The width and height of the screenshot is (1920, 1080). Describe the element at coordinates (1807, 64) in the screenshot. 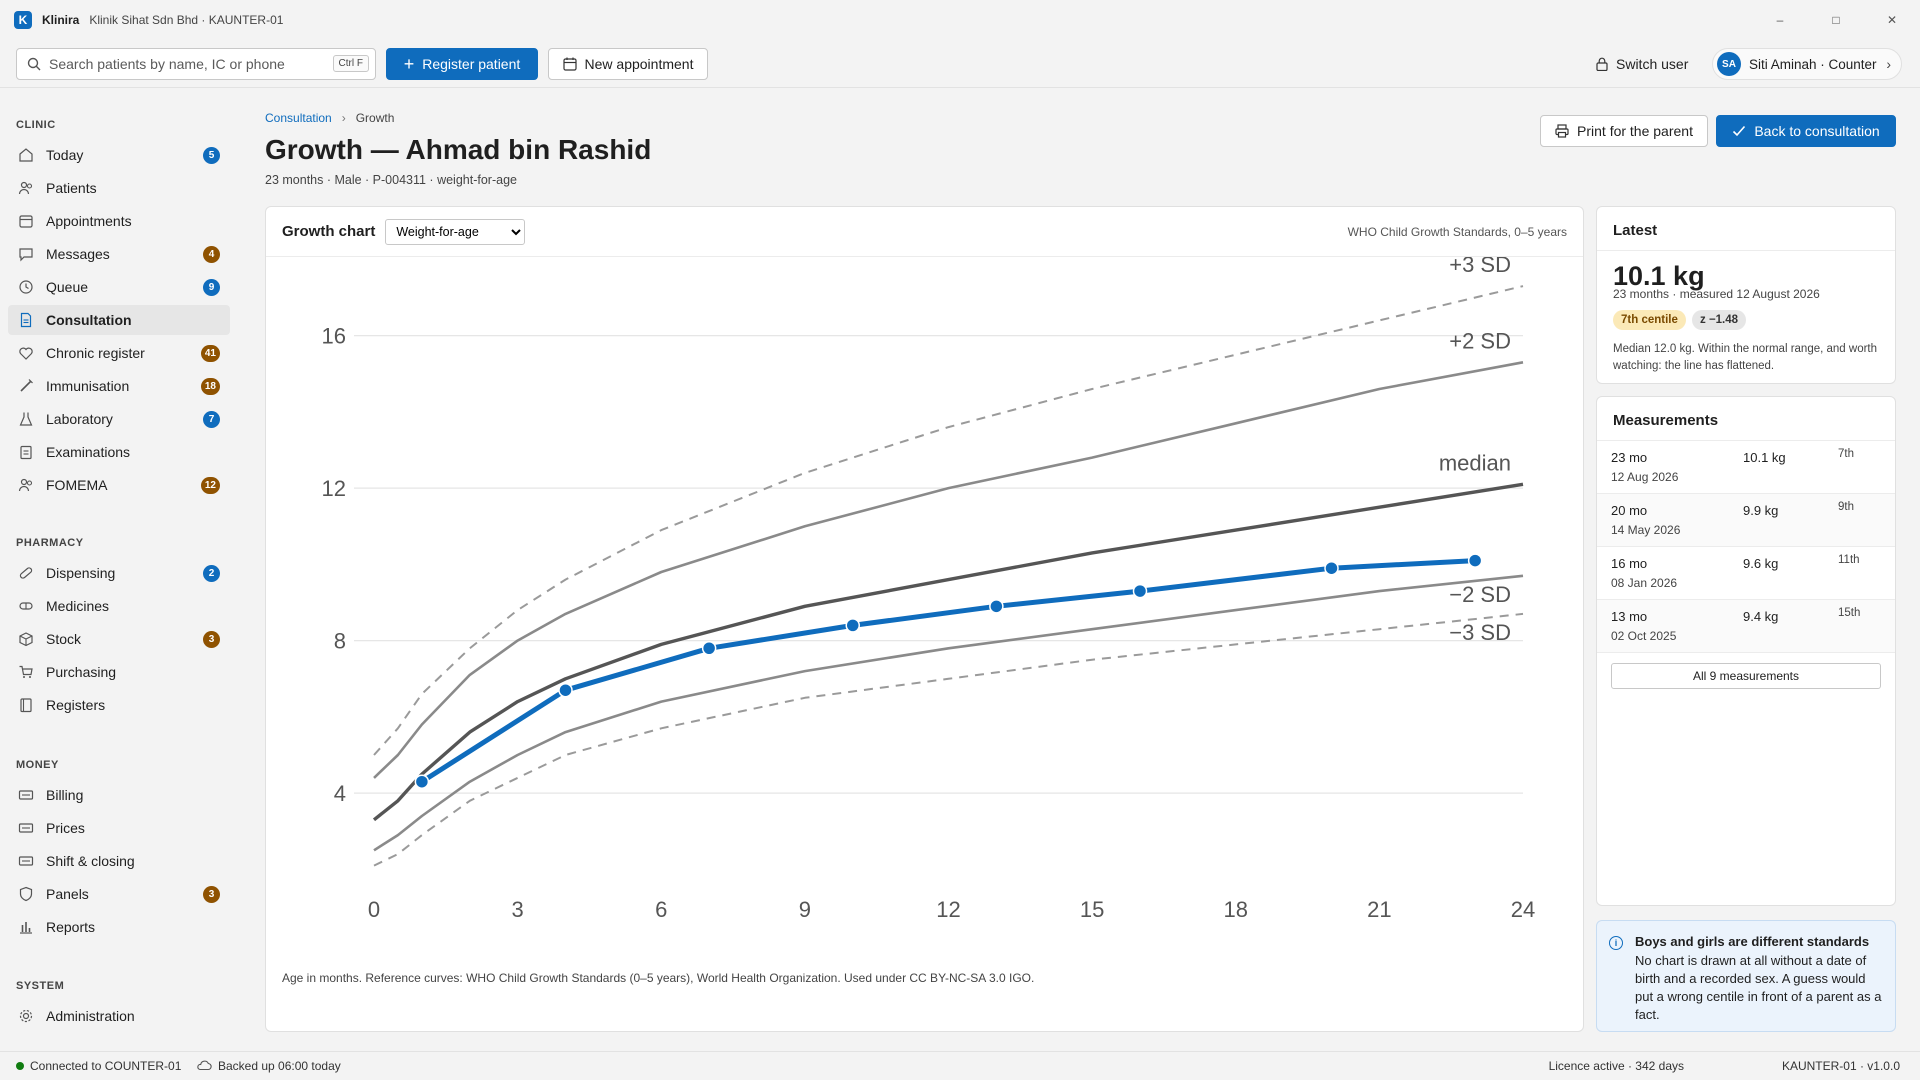

I see `user-menu: SA Siti Aminah · Counter ›` at that location.